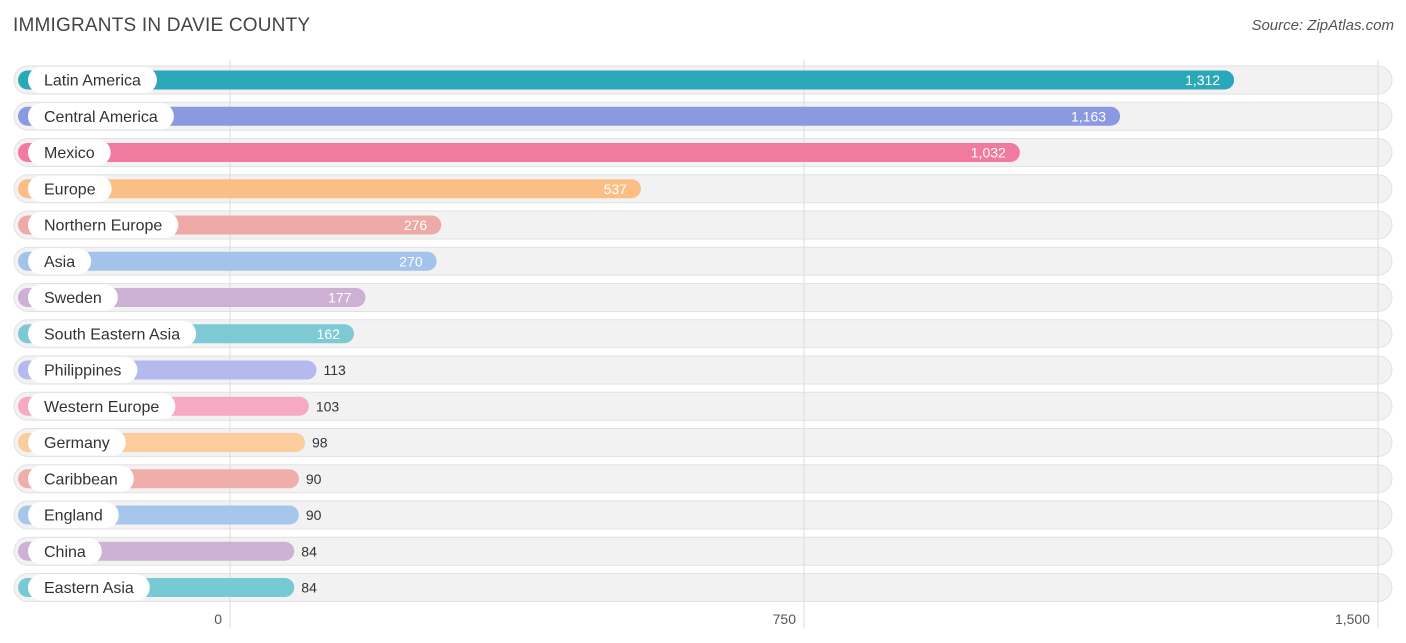 The image size is (1406, 643). I want to click on category-label: Europe, so click(70, 189).